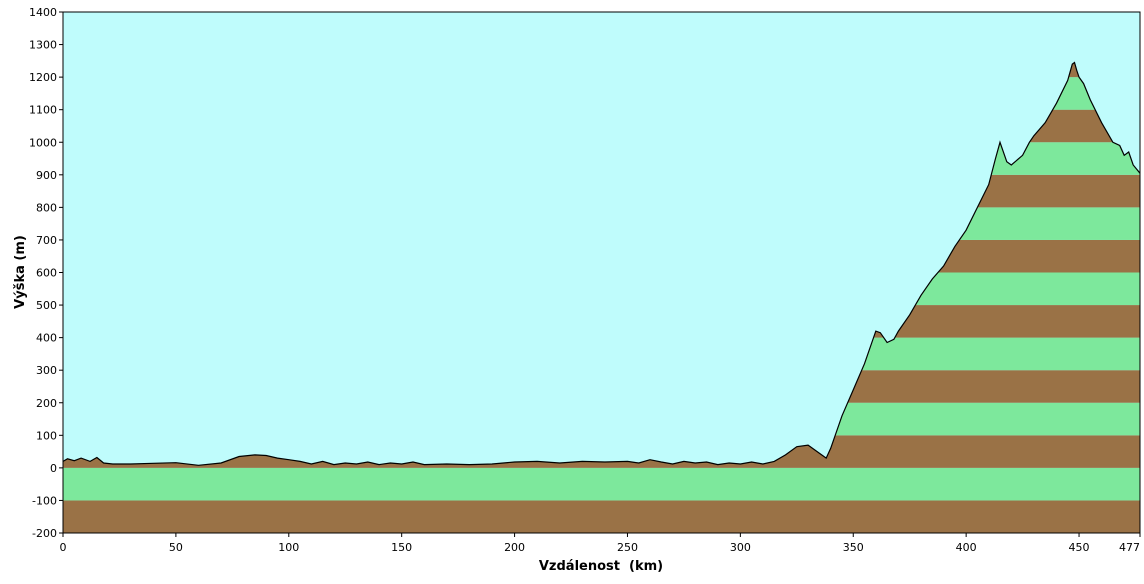  I want to click on x-tick-label: 400, so click(966, 547).